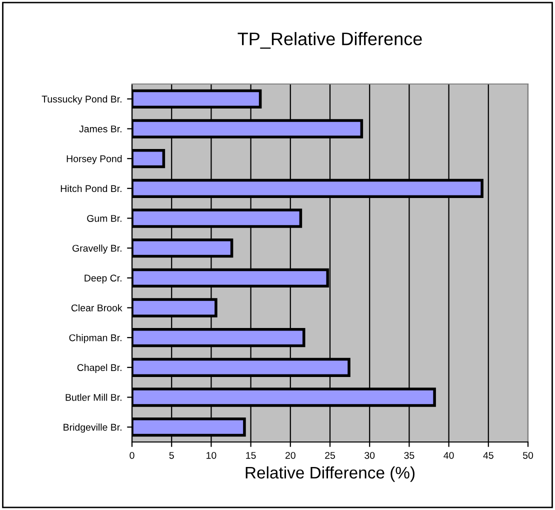 The width and height of the screenshot is (555, 510). I want to click on x-tick-label: 15, so click(251, 455).